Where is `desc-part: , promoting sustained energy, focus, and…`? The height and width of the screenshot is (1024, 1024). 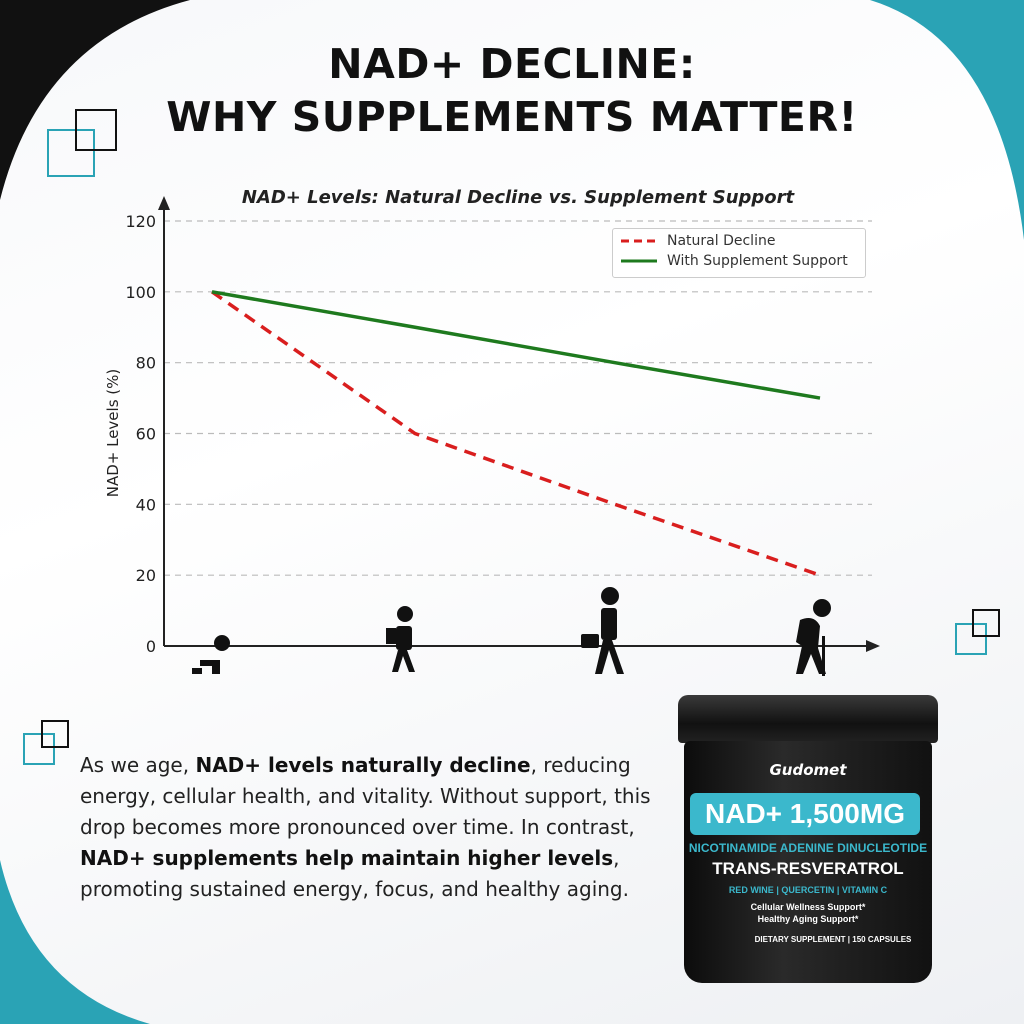 desc-part: , promoting sustained energy, focus, and… is located at coordinates (354, 873).